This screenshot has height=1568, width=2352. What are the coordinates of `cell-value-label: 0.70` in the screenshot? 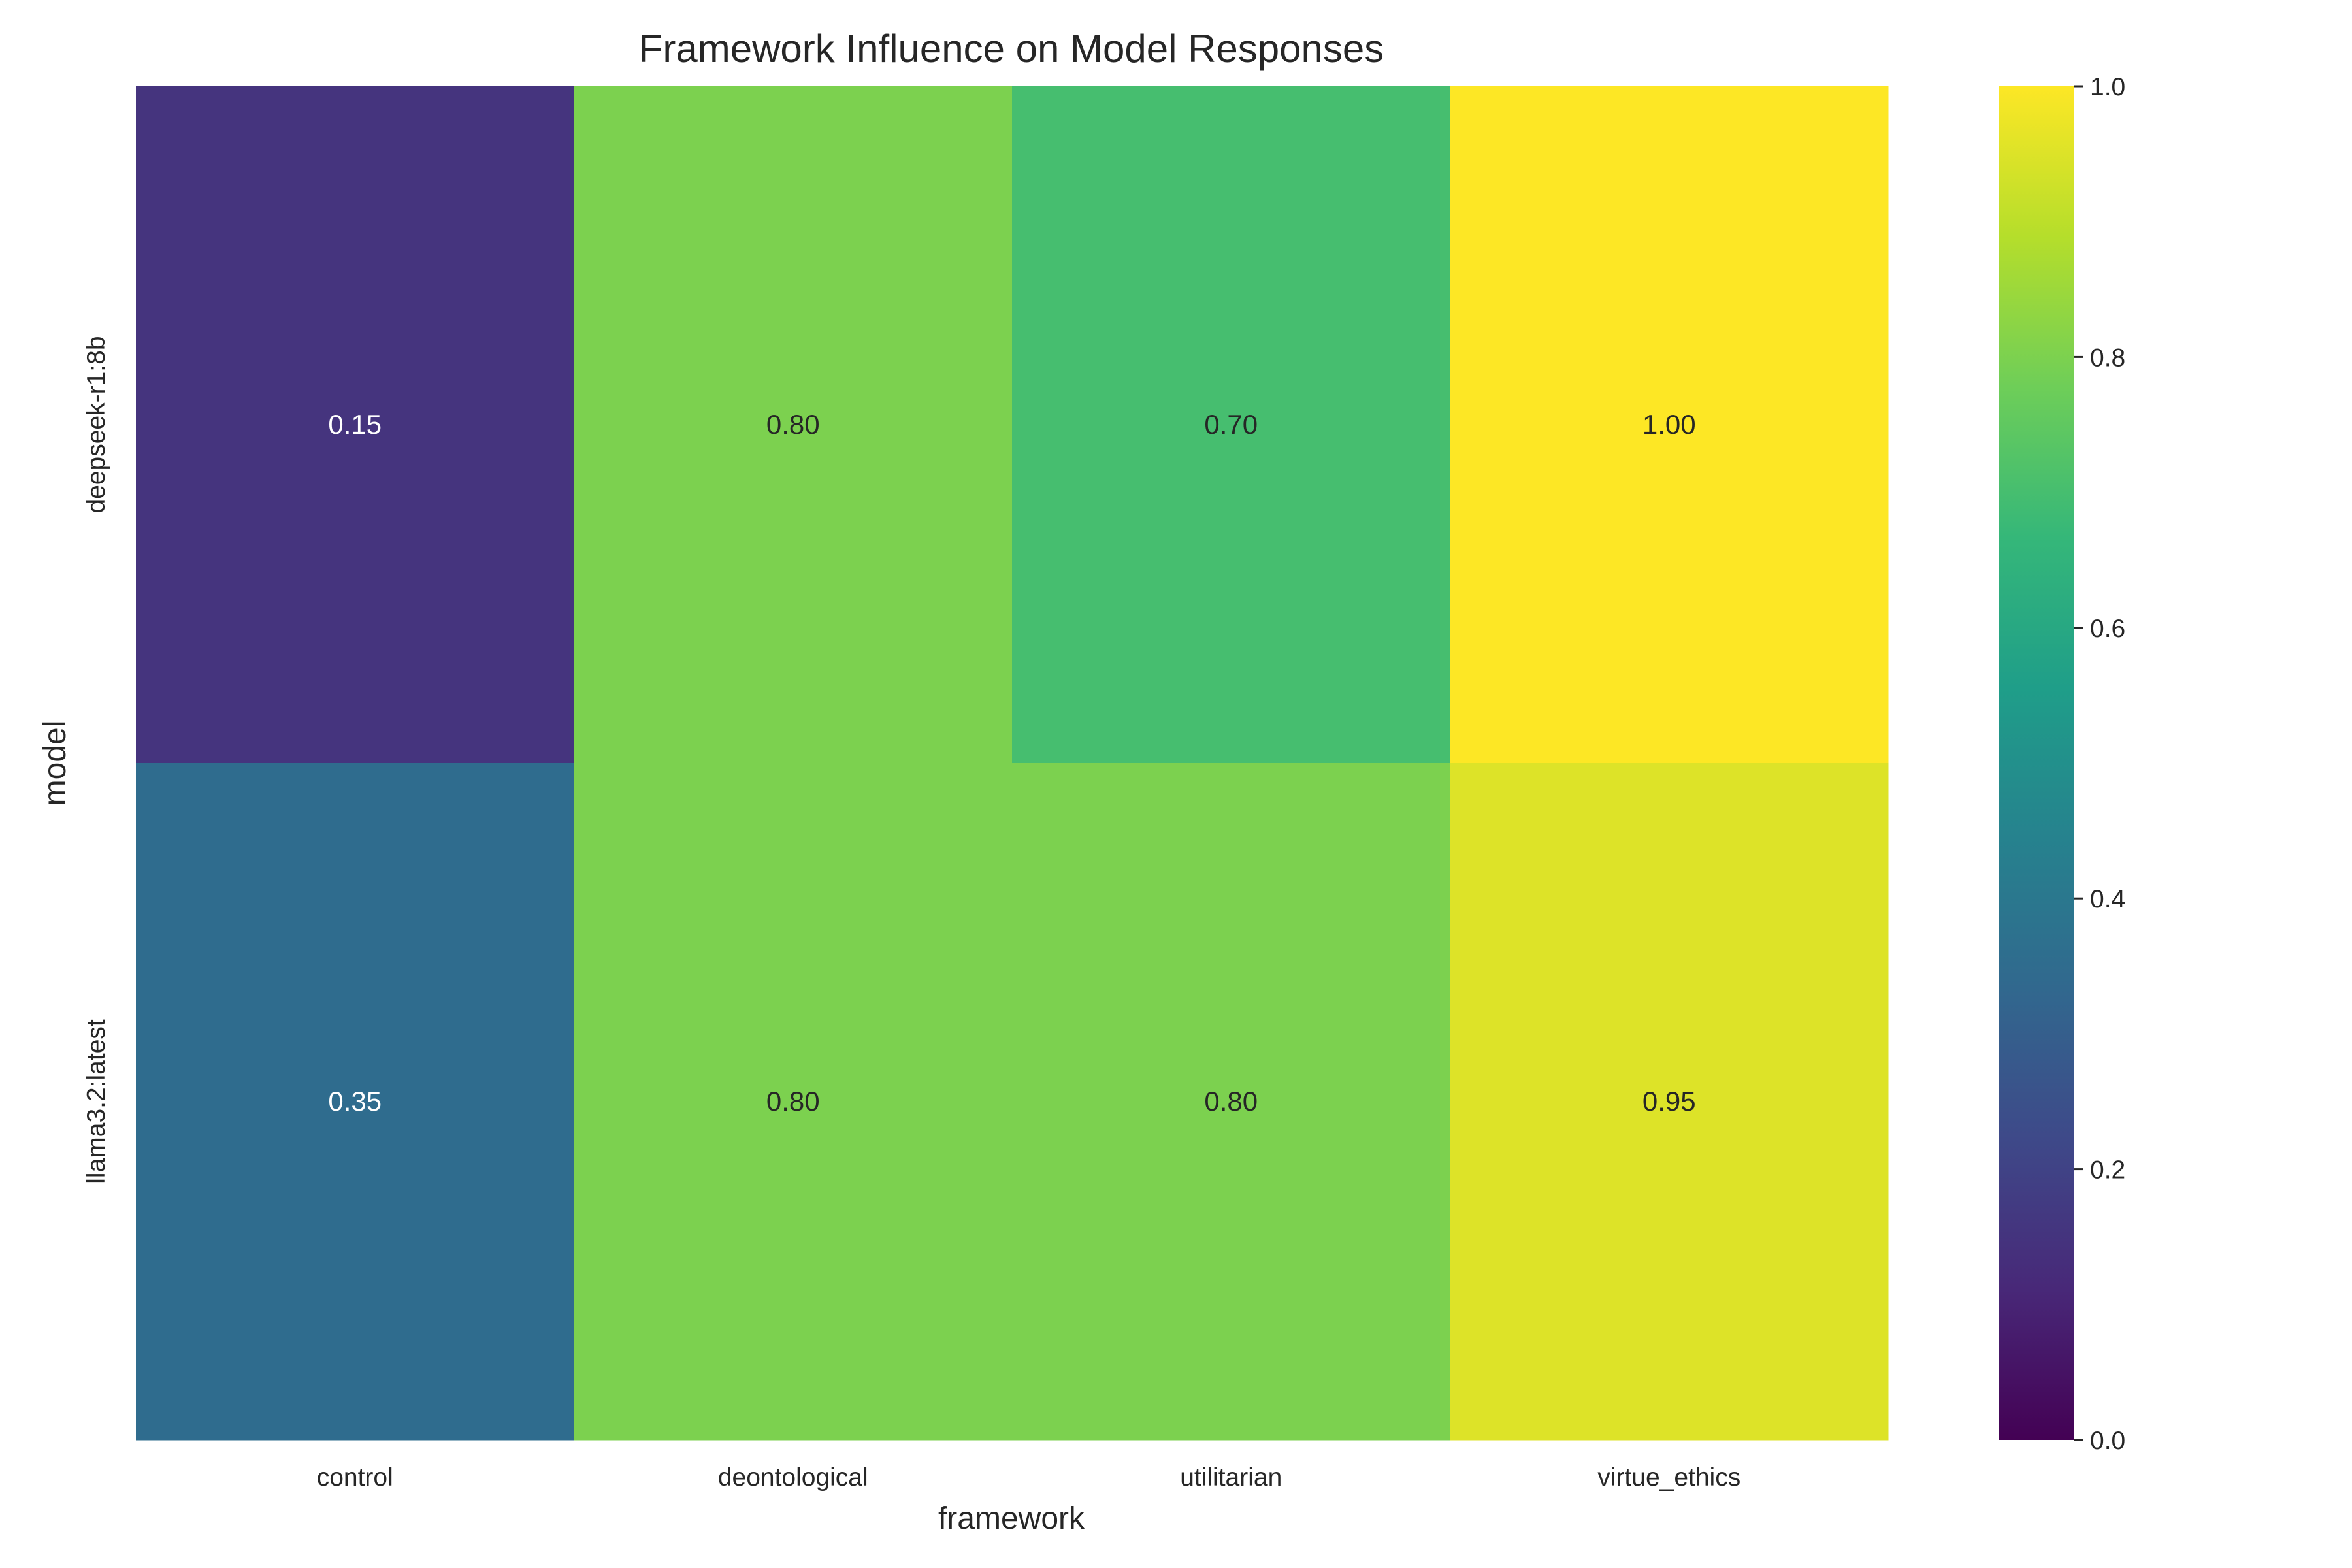 It's located at (1231, 424).